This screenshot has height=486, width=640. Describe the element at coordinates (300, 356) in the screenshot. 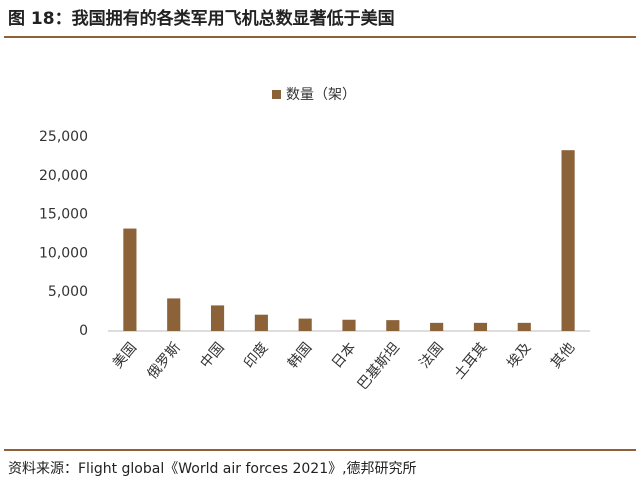

I see `x-tick-label: 韩国` at that location.